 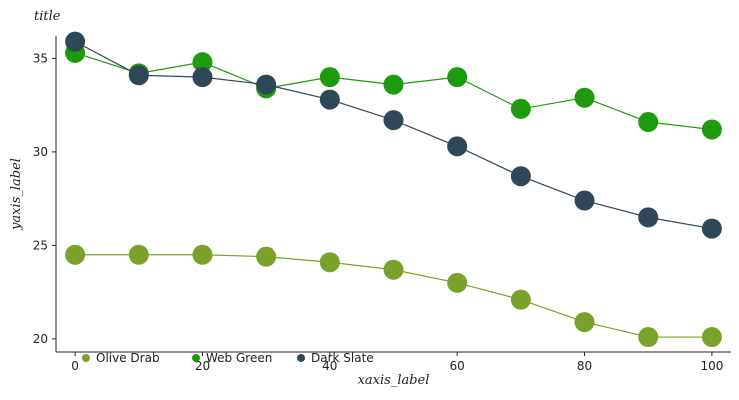 What do you see at coordinates (329, 366) in the screenshot?
I see `x-tick-label: 40` at bounding box center [329, 366].